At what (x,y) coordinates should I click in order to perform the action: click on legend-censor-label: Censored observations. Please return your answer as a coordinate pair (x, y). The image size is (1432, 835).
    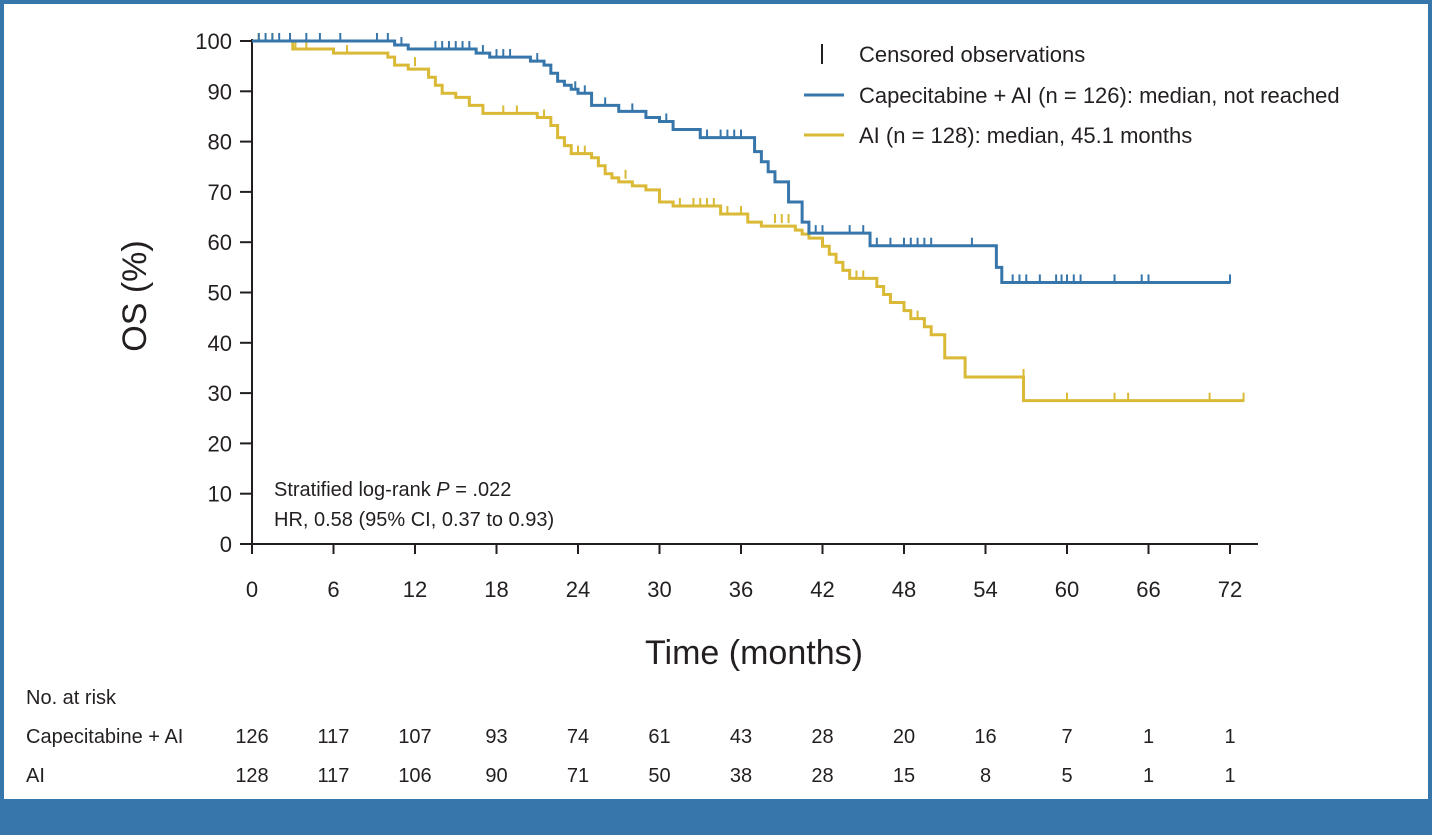
    Looking at the image, I should click on (972, 54).